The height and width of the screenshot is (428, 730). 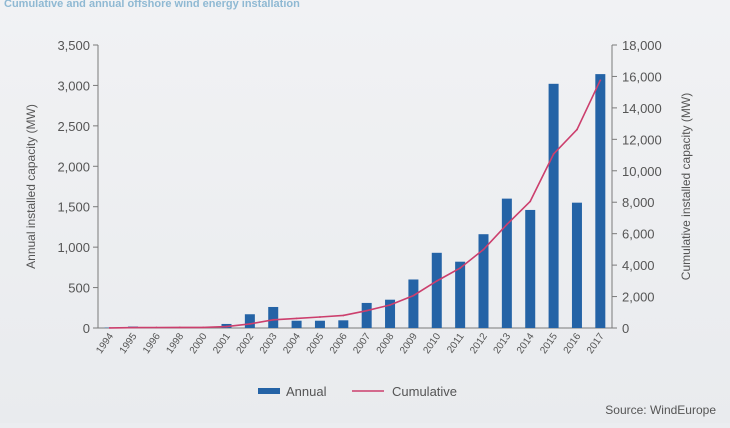 I want to click on right-tick-label: 10,000, so click(x=642, y=171).